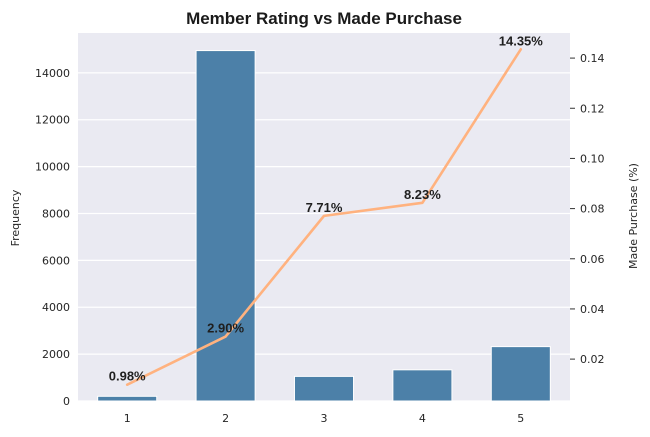  What do you see at coordinates (56, 307) in the screenshot?
I see `y-tick-label: 4000` at bounding box center [56, 307].